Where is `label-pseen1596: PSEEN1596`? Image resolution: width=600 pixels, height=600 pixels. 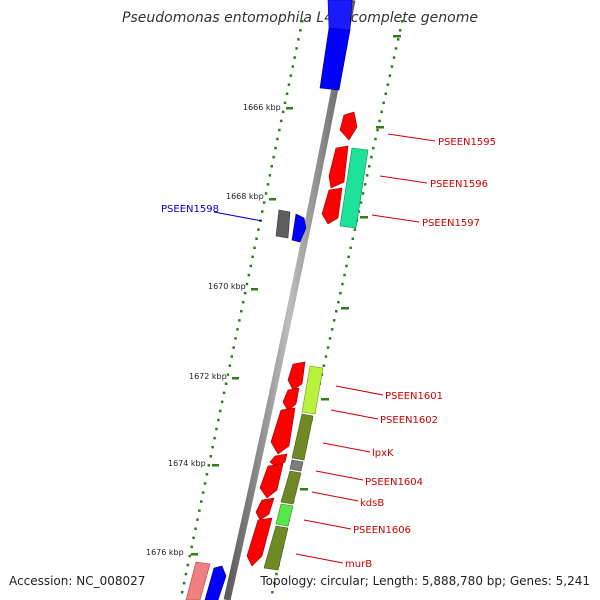 label-pseen1596: PSEEN1596 is located at coordinates (459, 184).